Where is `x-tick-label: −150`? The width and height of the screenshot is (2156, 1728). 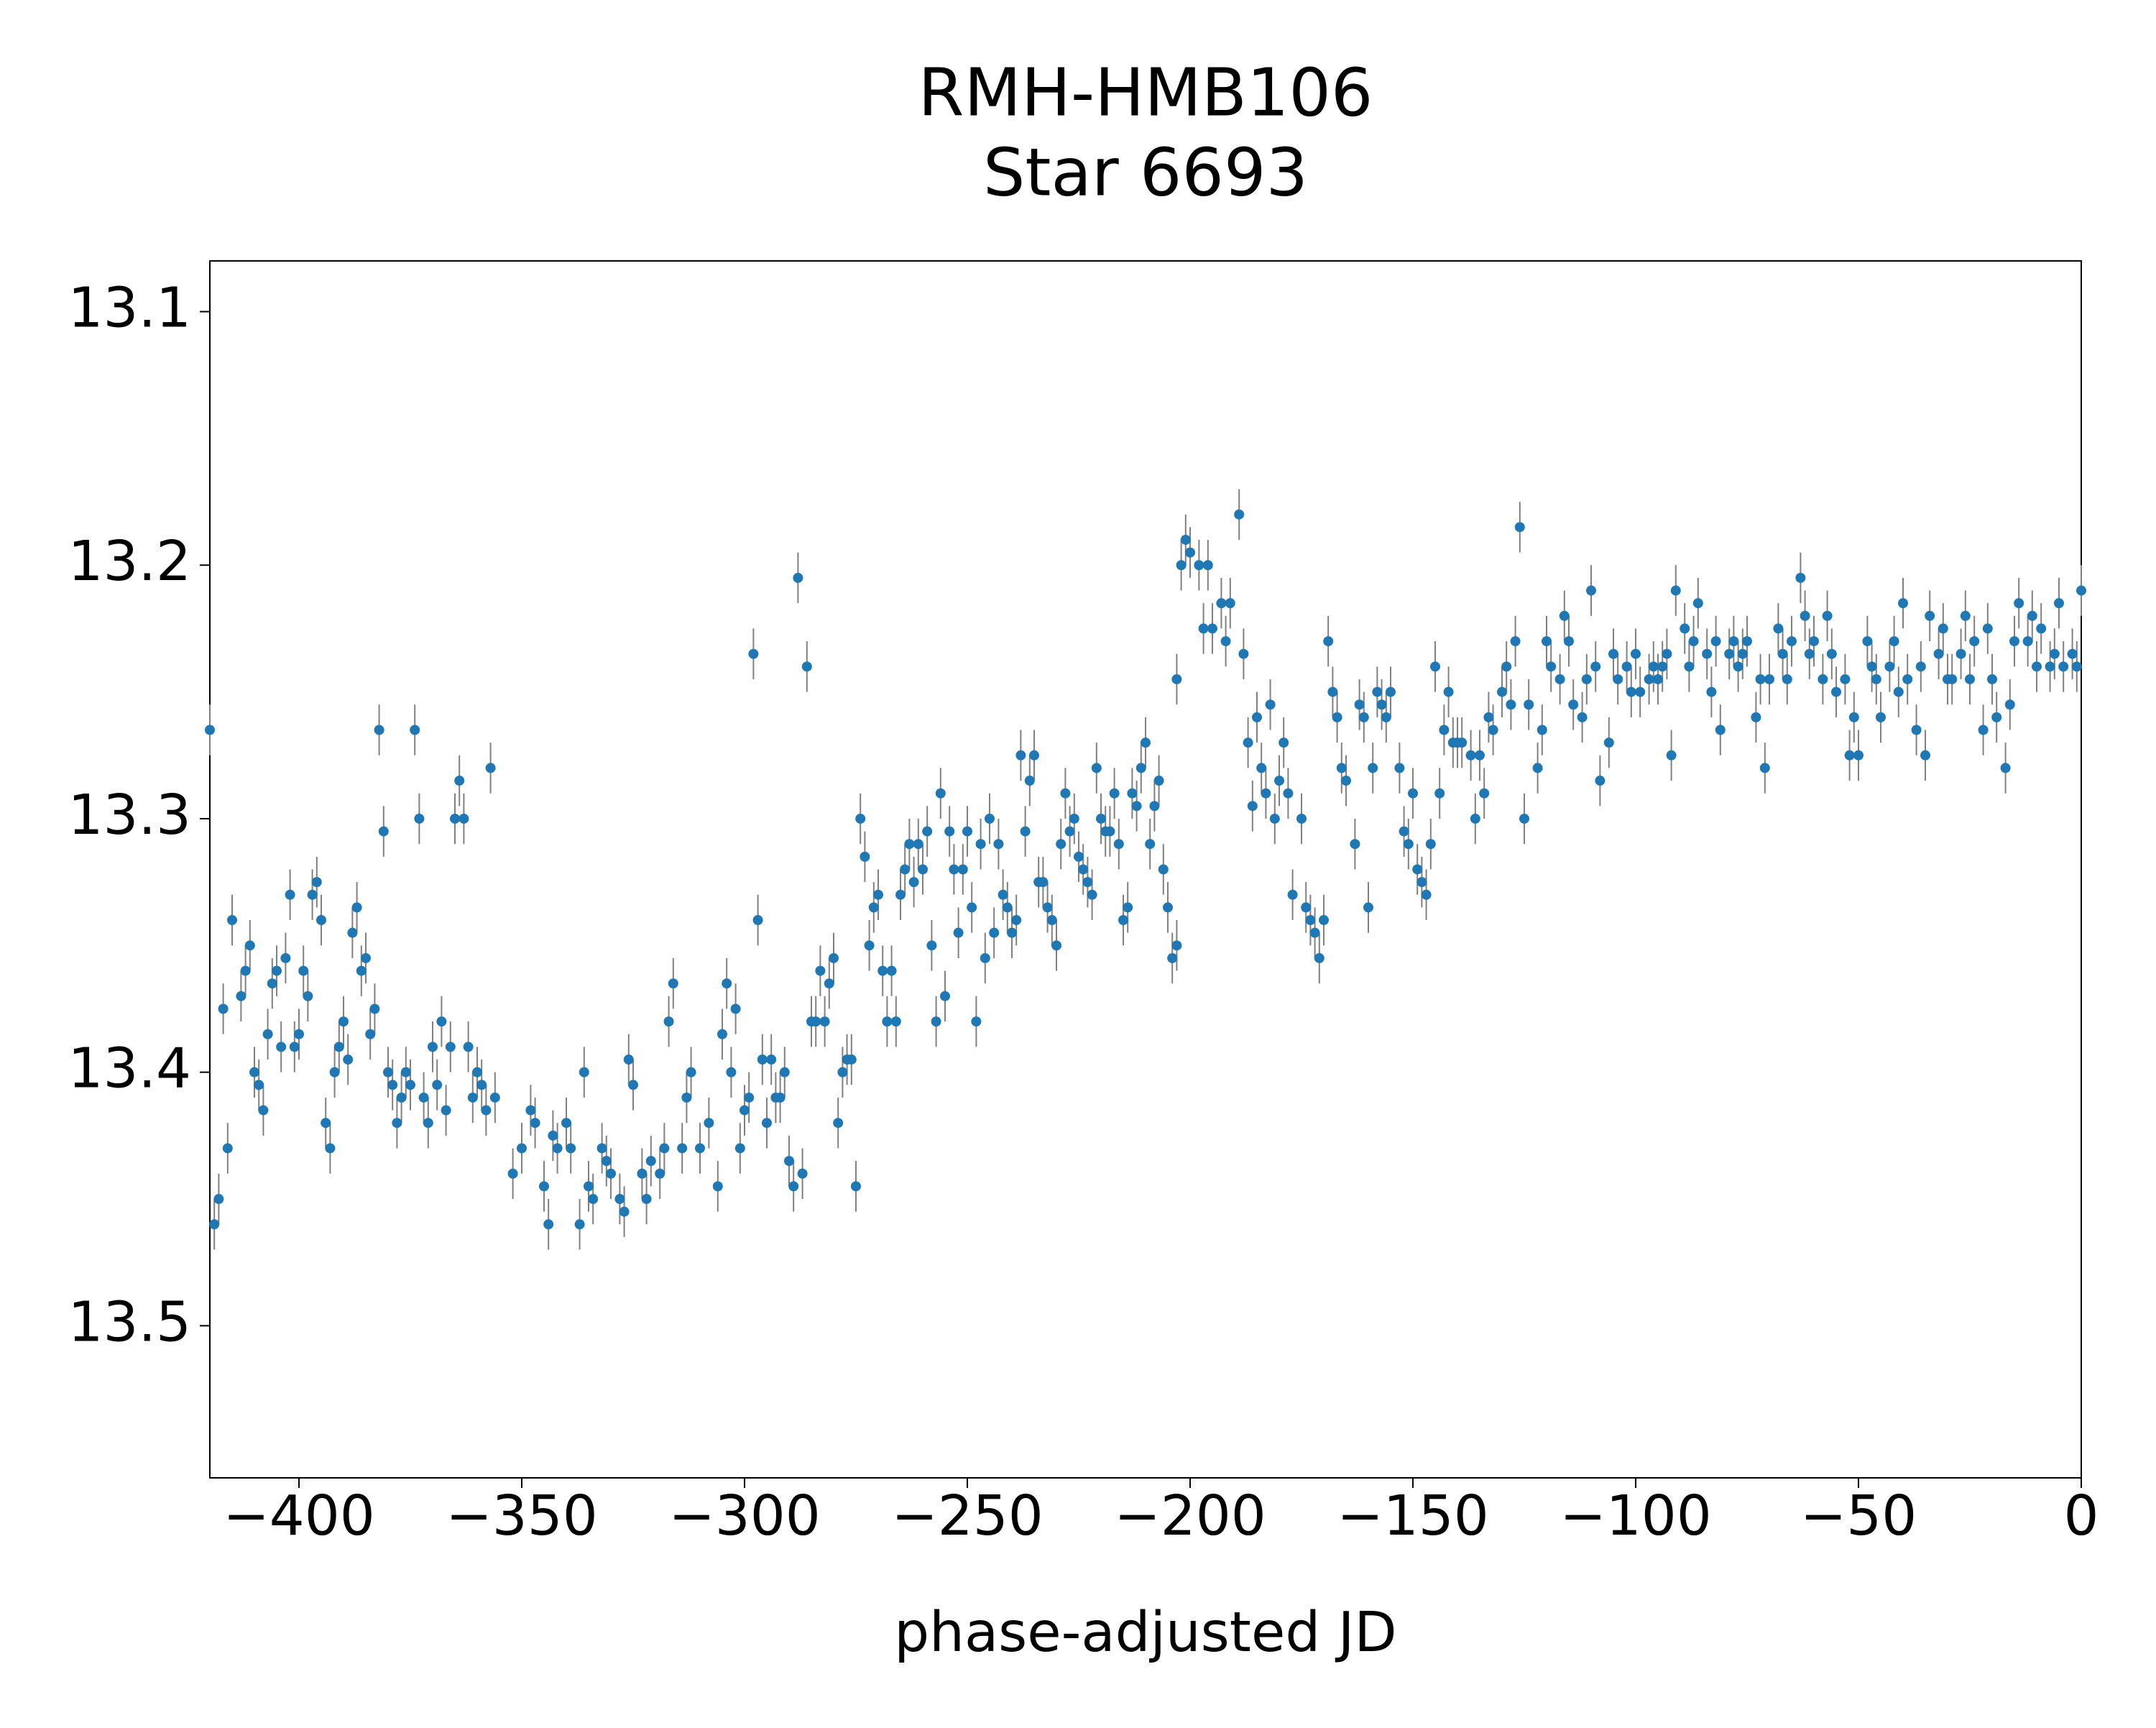
x-tick-label: −150 is located at coordinates (1413, 1516).